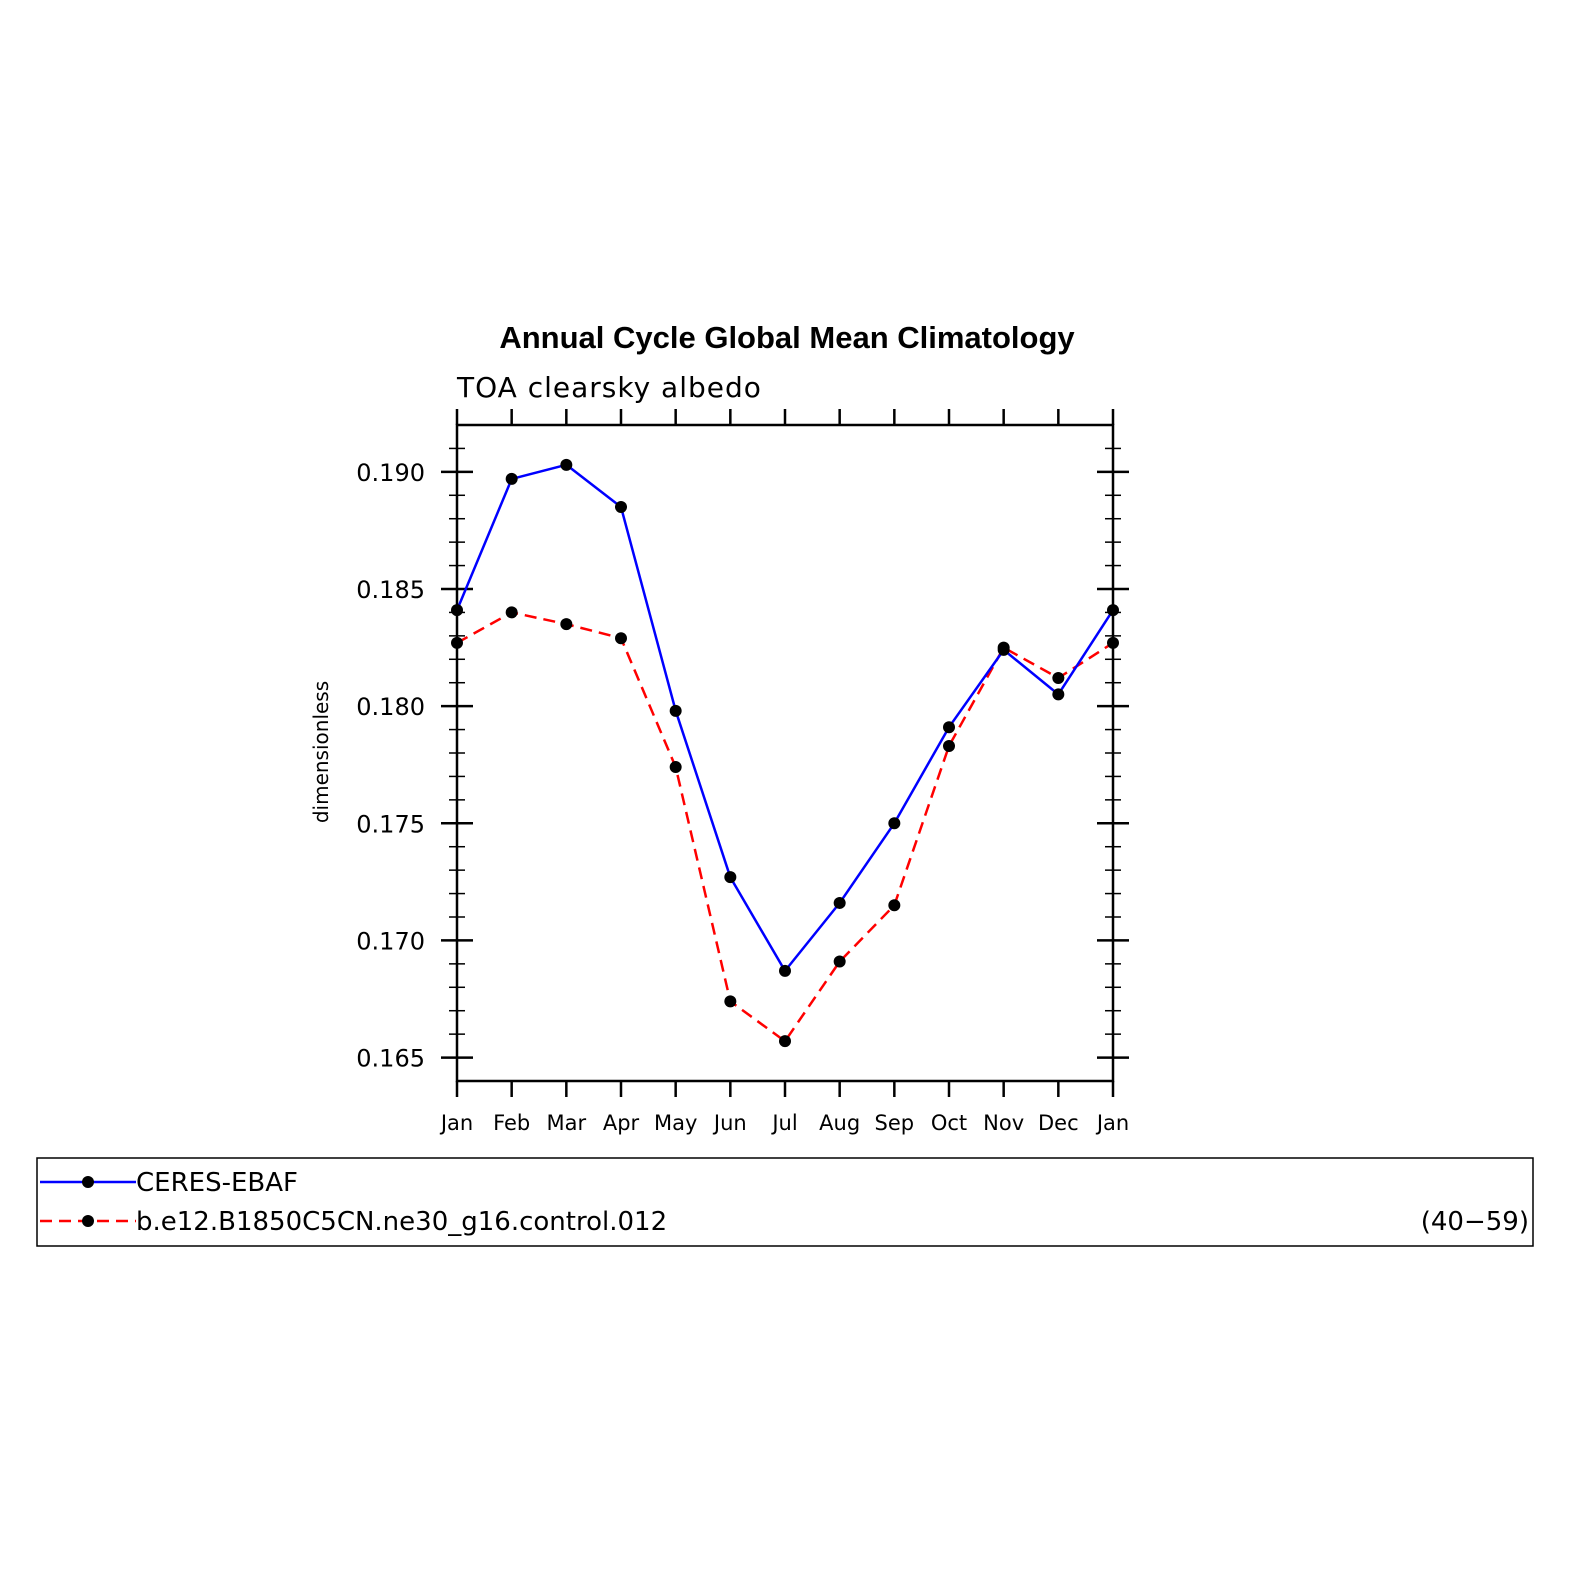 The height and width of the screenshot is (1575, 1575). Describe the element at coordinates (839, 1123) in the screenshot. I see `x-tick-label: Aug` at that location.